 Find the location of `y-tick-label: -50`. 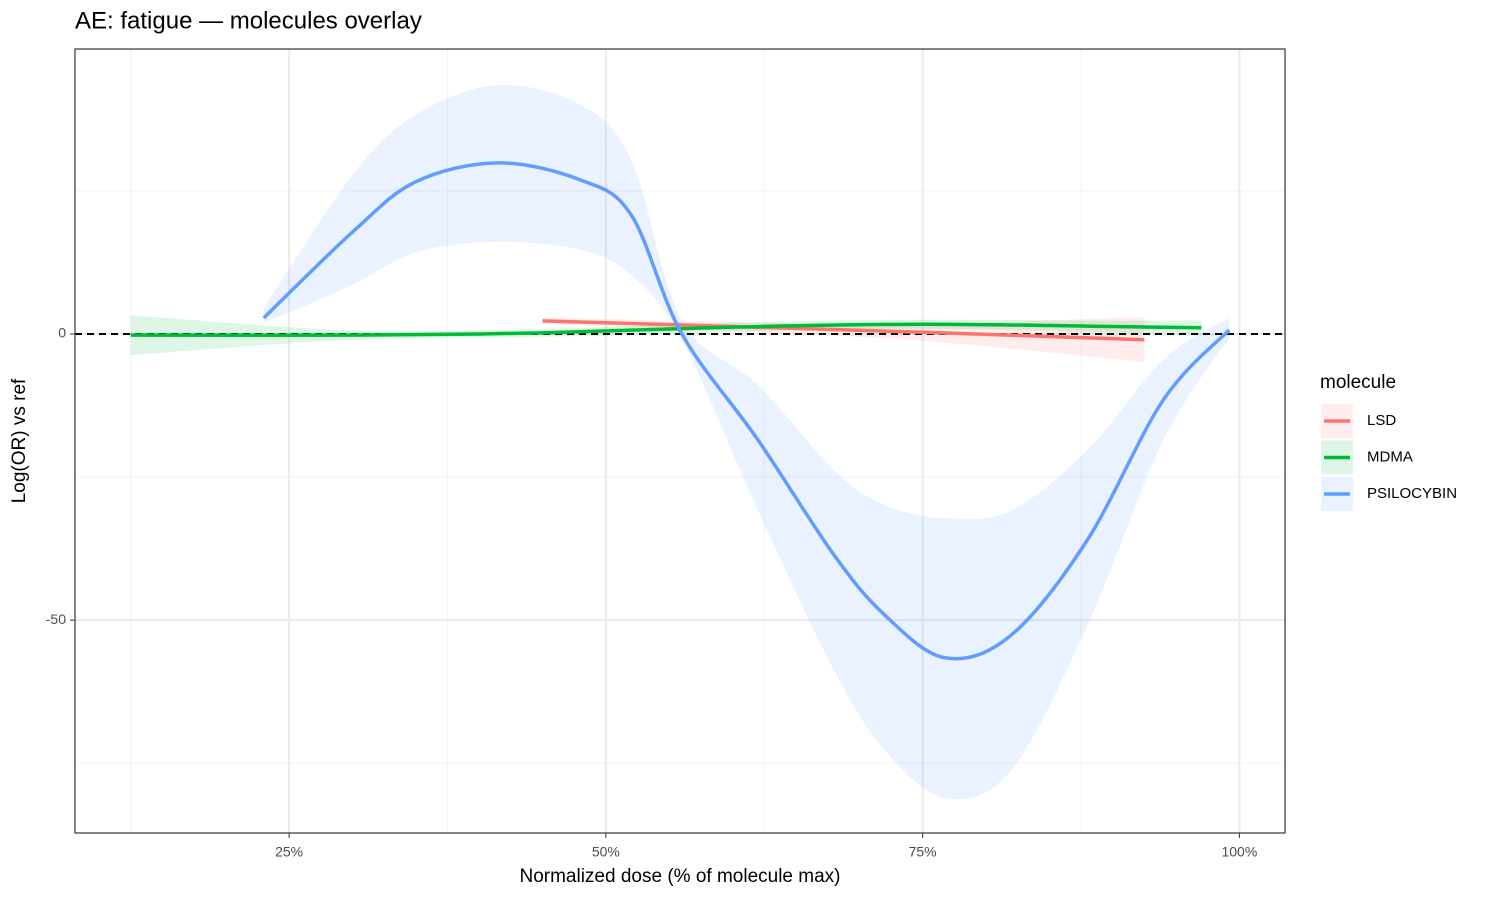

y-tick-label: -50 is located at coordinates (56, 619).